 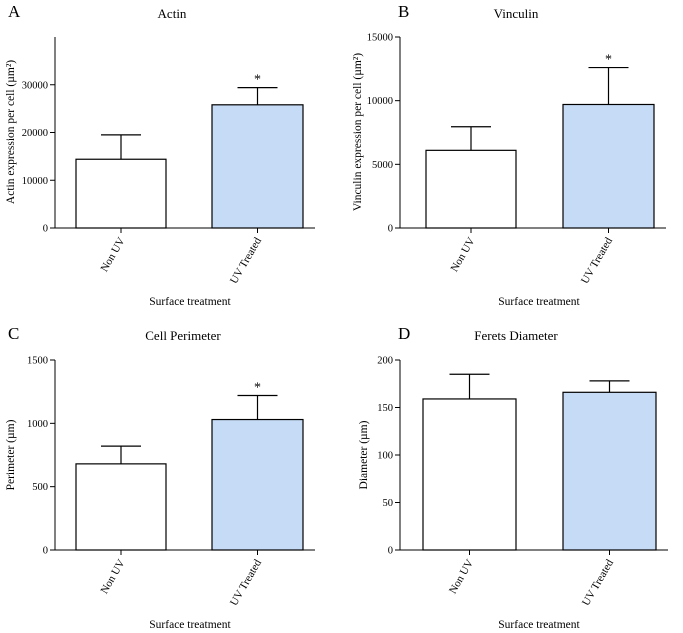 I want to click on y-axis-label: Actin expression per cell (µm²), so click(x=11, y=132).